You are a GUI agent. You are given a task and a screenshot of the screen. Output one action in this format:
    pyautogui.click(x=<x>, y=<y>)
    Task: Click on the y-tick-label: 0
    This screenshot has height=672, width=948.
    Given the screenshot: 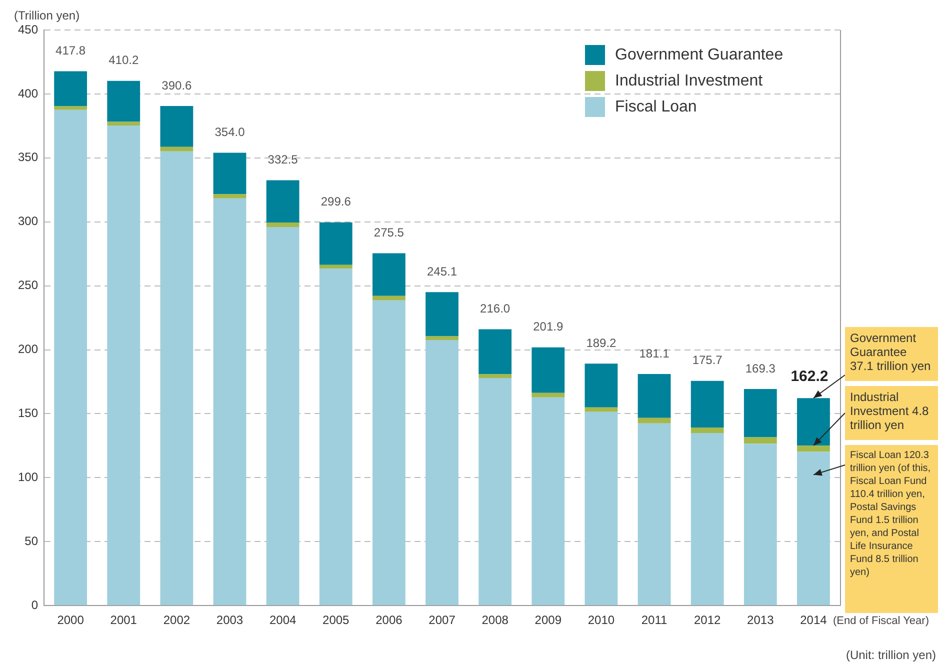 What is the action you would take?
    pyautogui.click(x=34, y=605)
    